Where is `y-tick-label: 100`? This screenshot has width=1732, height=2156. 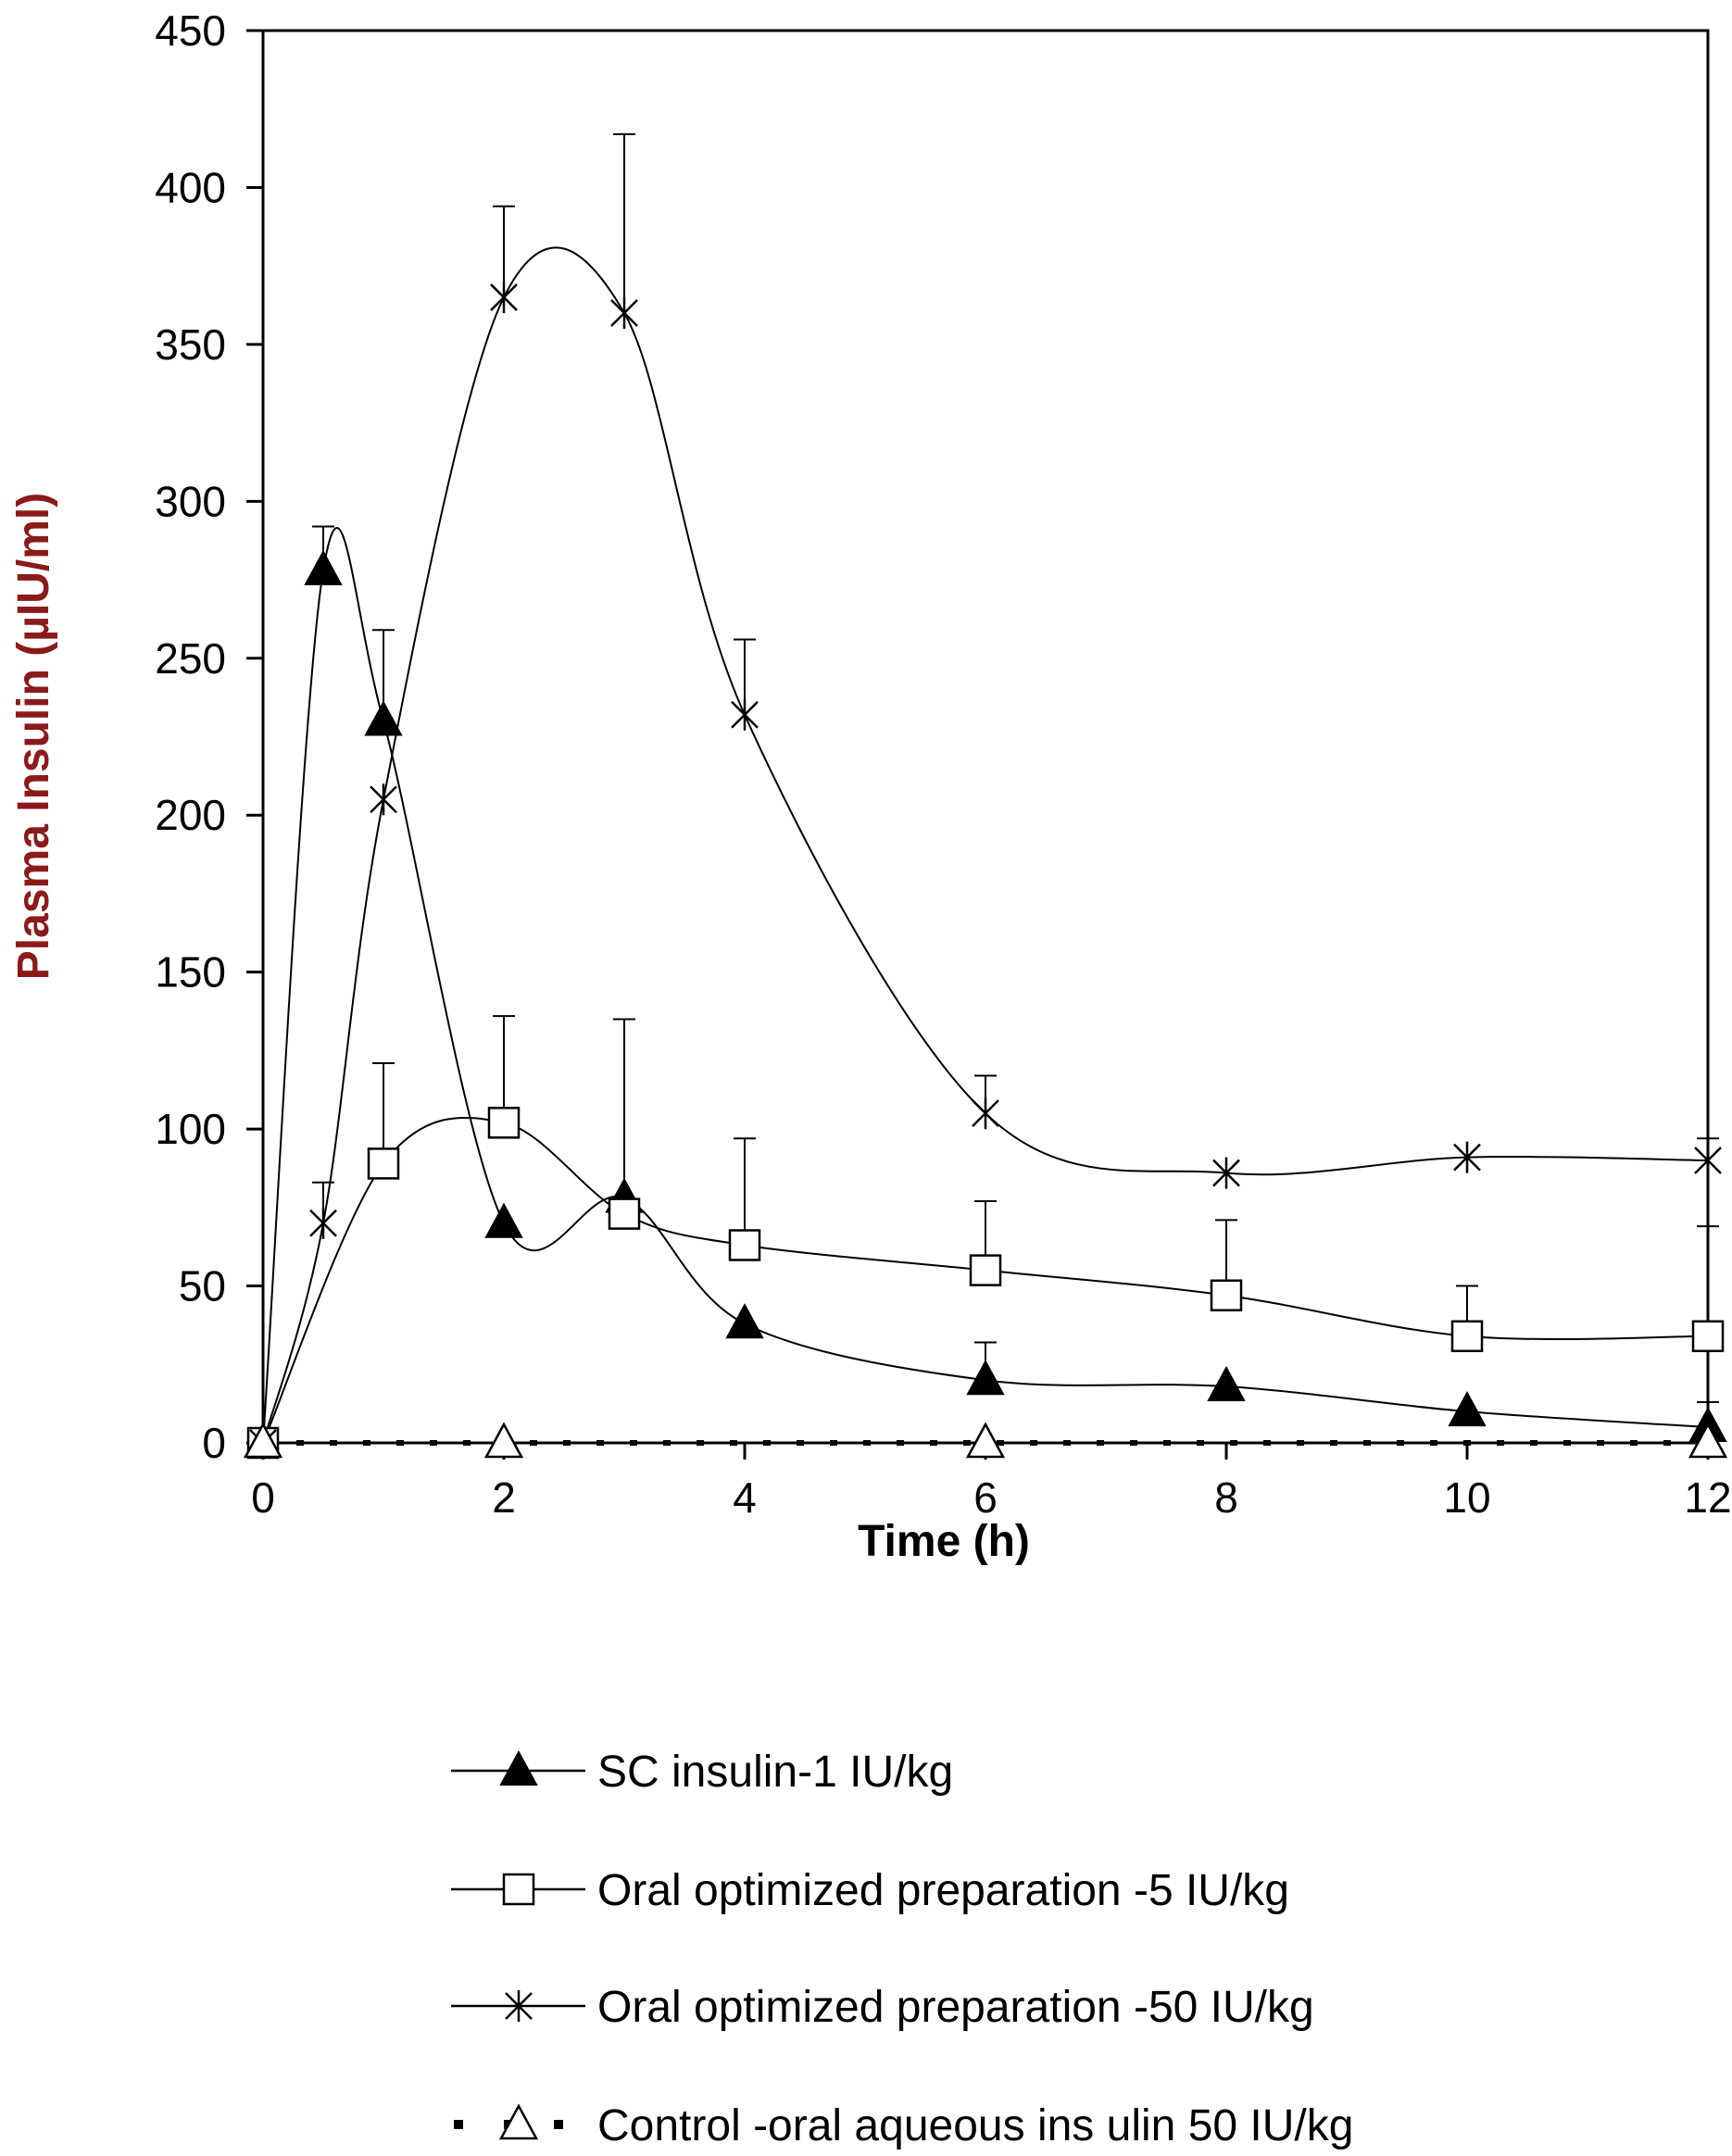 y-tick-label: 100 is located at coordinates (190, 1129).